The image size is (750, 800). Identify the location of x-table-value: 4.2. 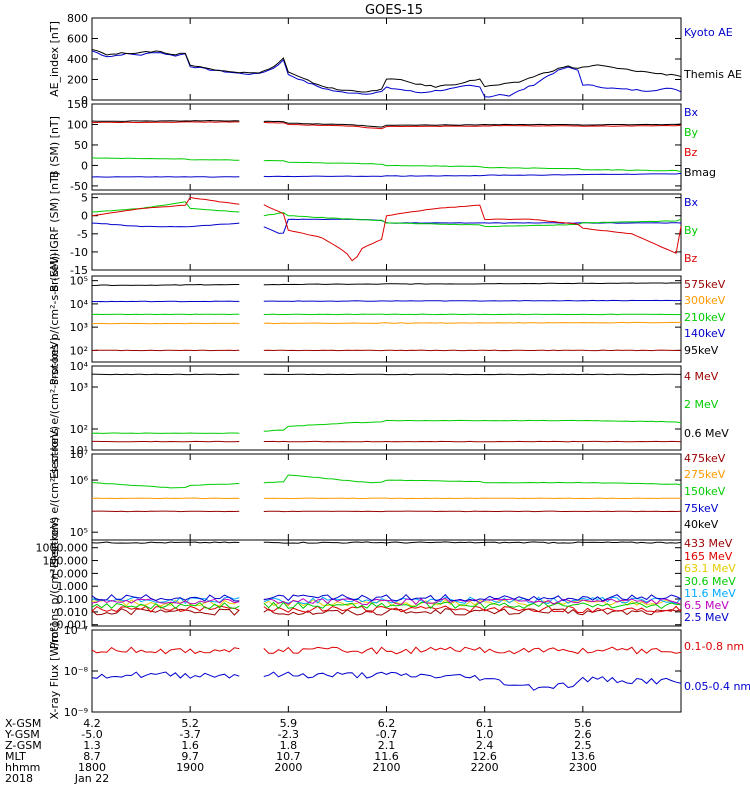
(92, 723).